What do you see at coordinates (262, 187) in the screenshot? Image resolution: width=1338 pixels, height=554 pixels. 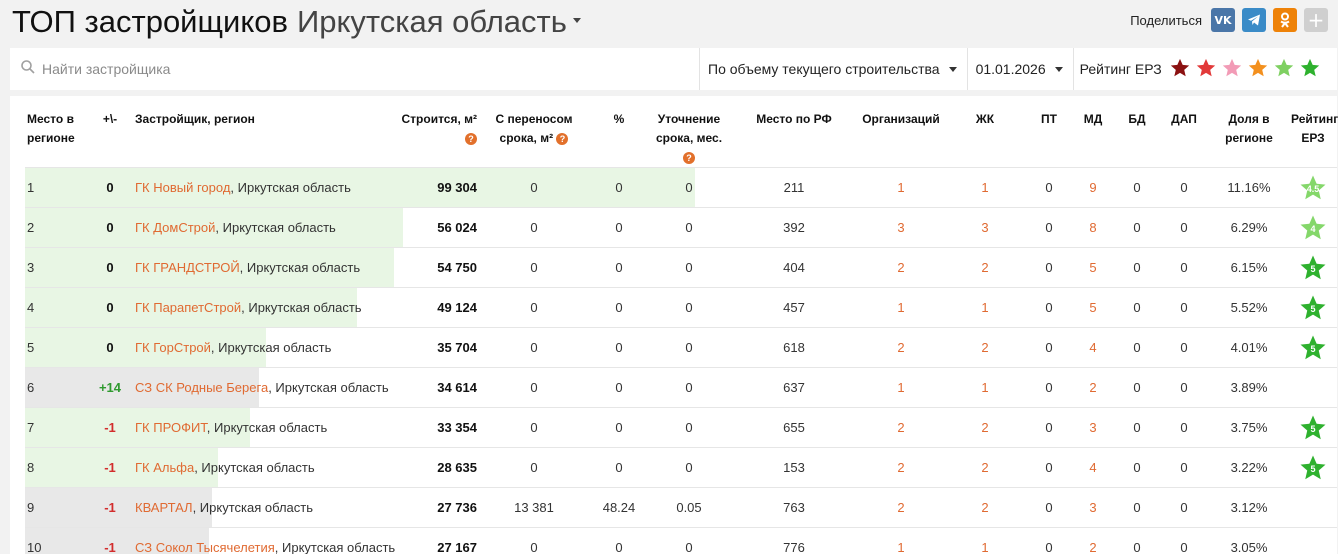 I see `cell-developer: ГК Новый город, Иркутская область` at bounding box center [262, 187].